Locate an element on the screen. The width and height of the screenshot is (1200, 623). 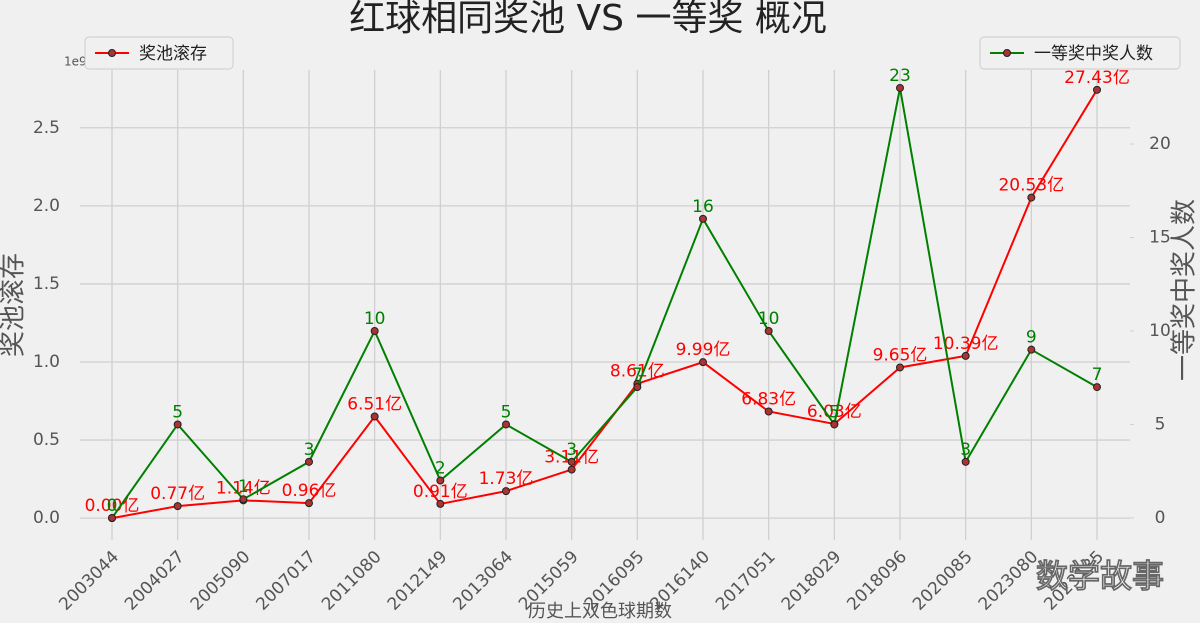
legend-label: 奖池滚存 is located at coordinates (173, 54).